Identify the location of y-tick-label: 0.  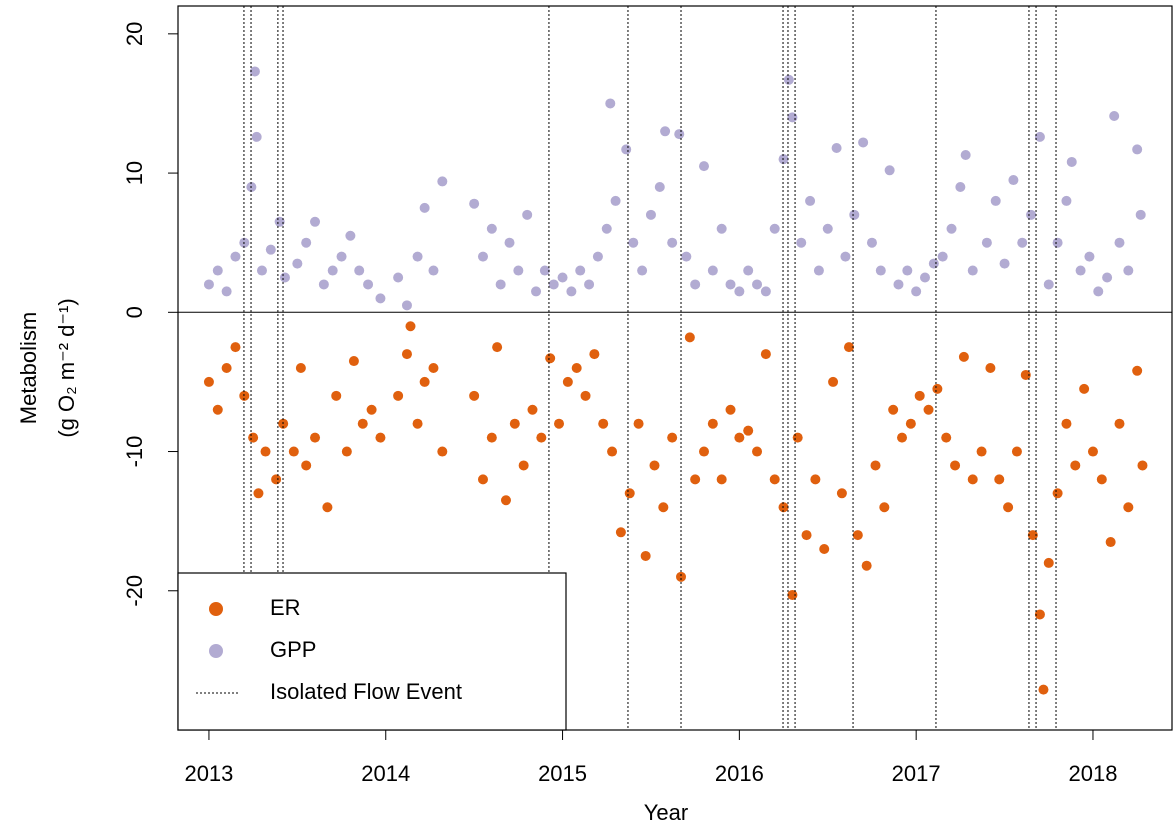
(134, 312).